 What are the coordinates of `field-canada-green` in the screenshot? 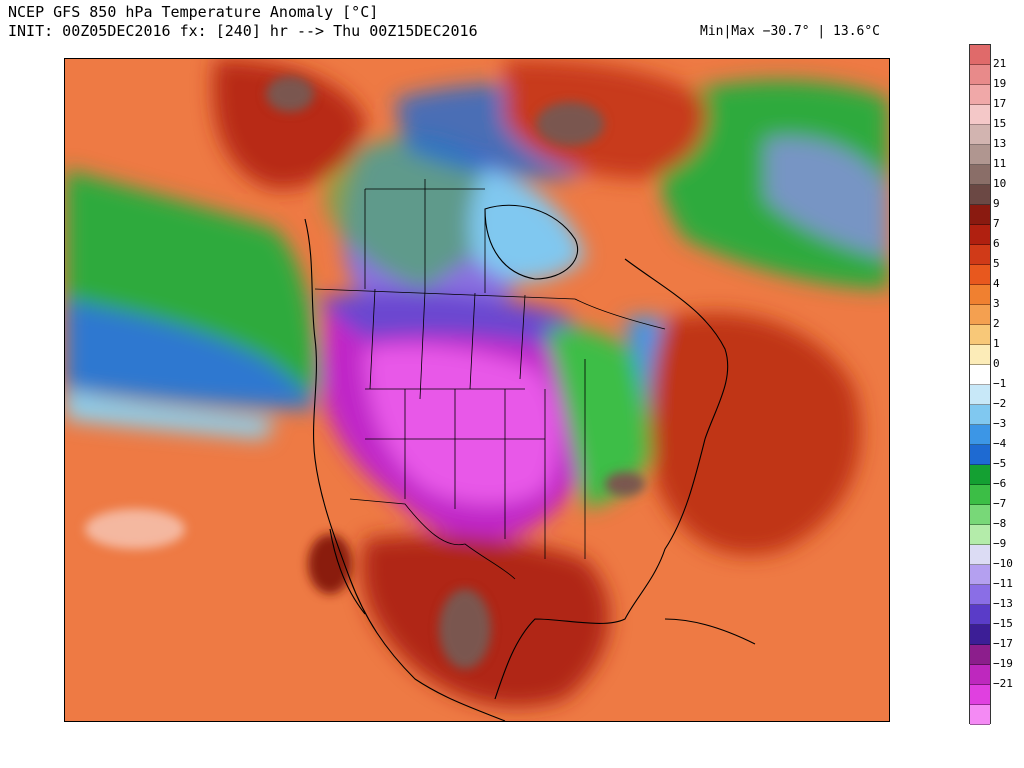 It's located at (411, 212).